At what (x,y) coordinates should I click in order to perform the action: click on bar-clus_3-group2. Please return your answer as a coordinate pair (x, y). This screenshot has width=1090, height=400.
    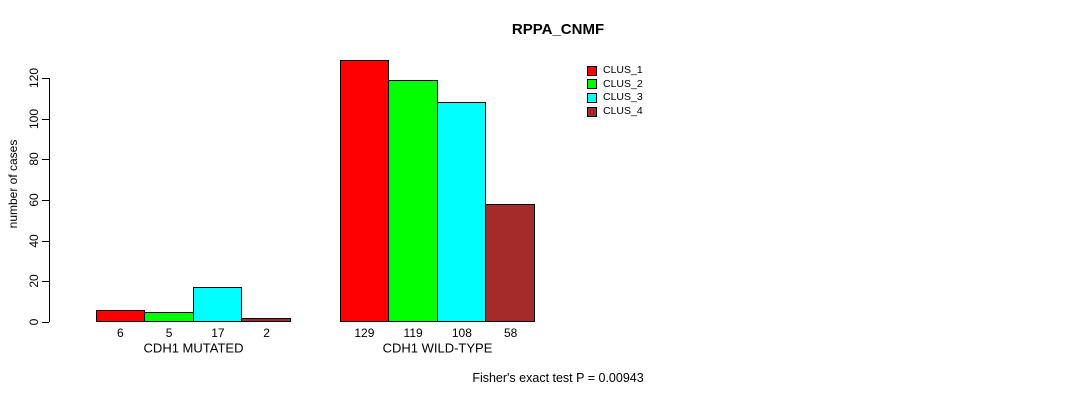
    Looking at the image, I should click on (461, 212).